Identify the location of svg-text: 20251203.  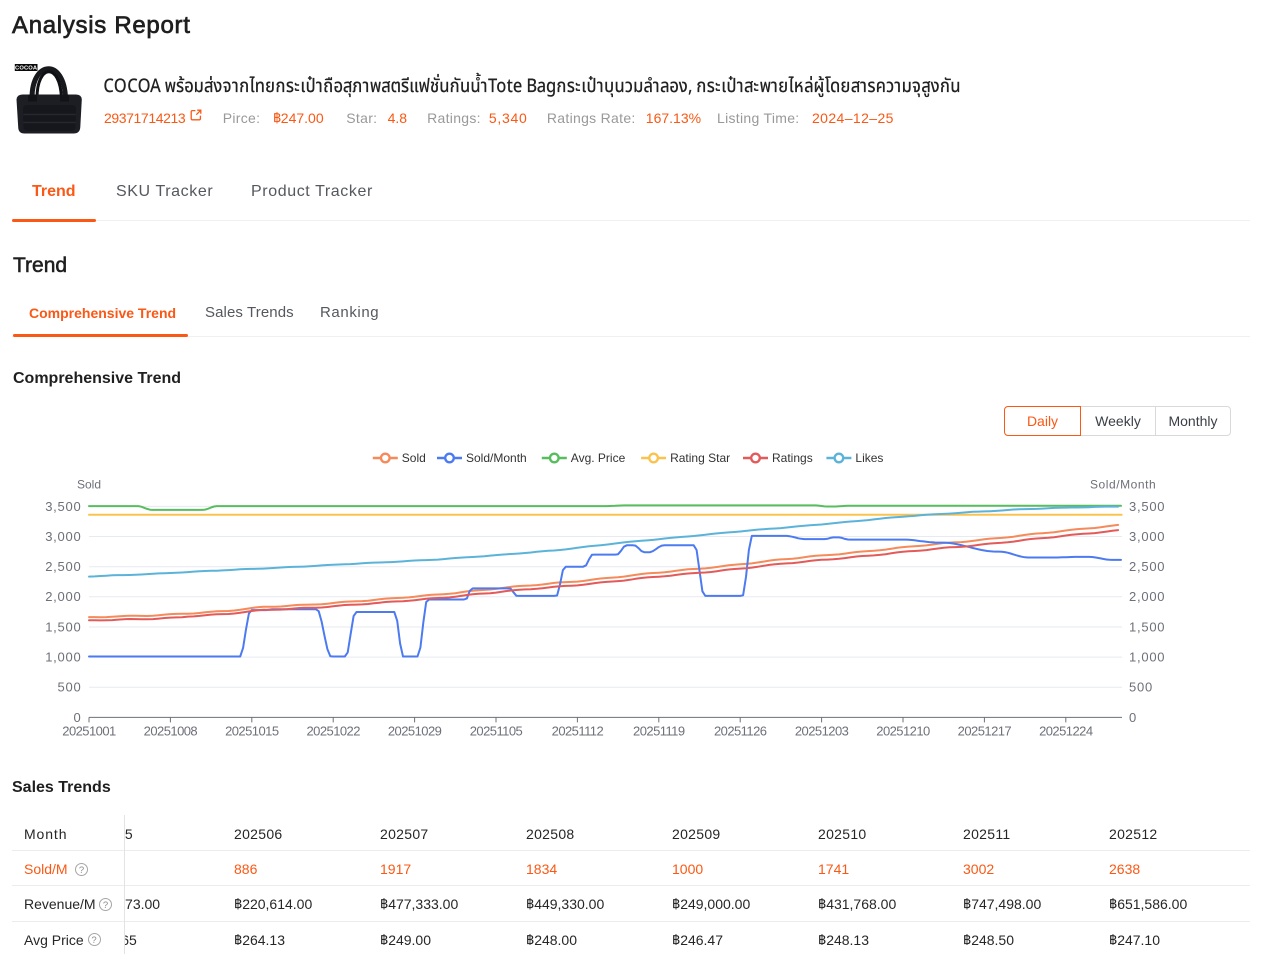
(822, 730).